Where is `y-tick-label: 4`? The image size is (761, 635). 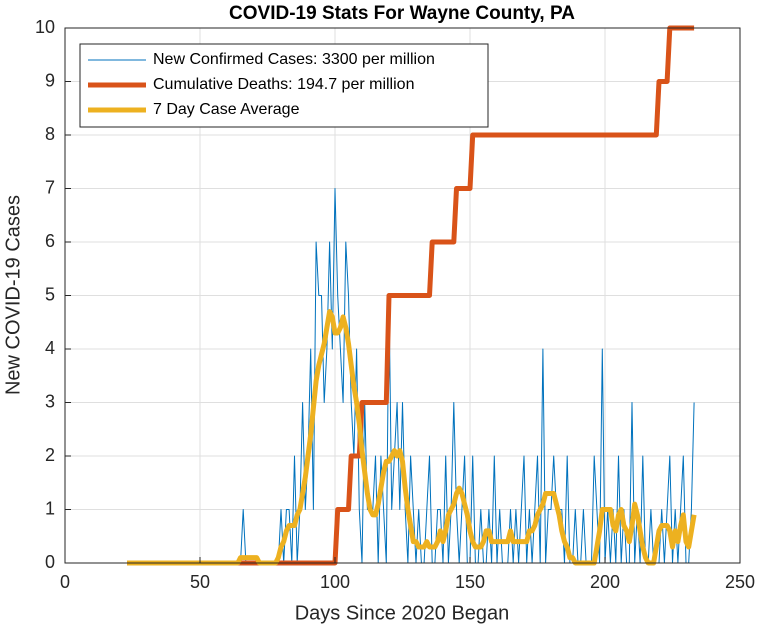 y-tick-label: 4 is located at coordinates (50, 348).